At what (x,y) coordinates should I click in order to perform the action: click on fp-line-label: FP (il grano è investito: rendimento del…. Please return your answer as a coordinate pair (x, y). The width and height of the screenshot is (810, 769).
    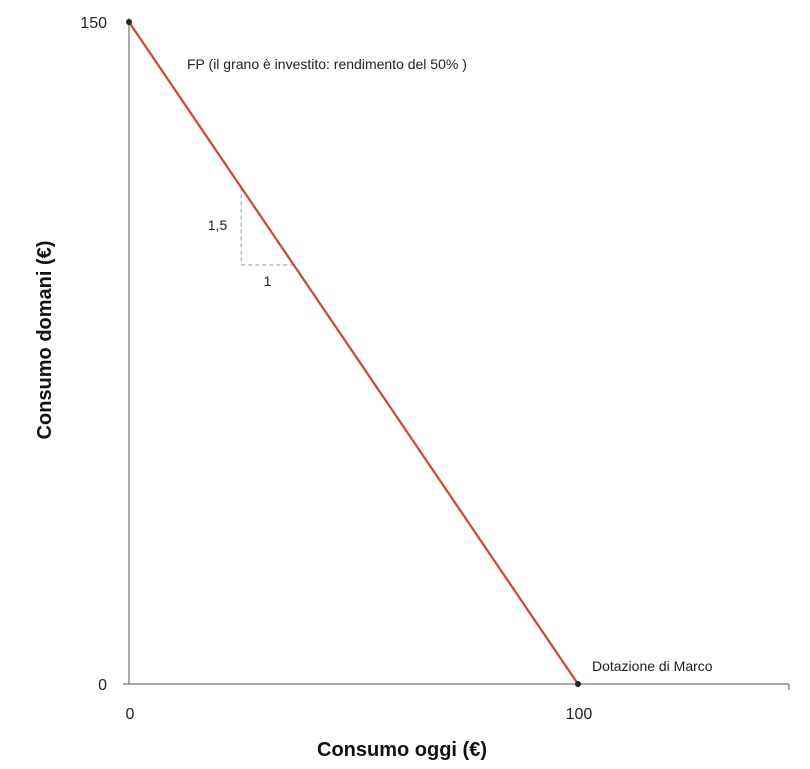
    Looking at the image, I should click on (327, 64).